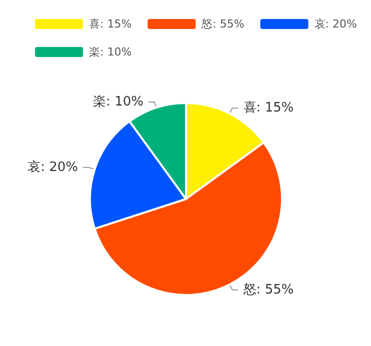  Describe the element at coordinates (110, 24) in the screenshot. I see `legend-label: 喜: 15%` at that location.